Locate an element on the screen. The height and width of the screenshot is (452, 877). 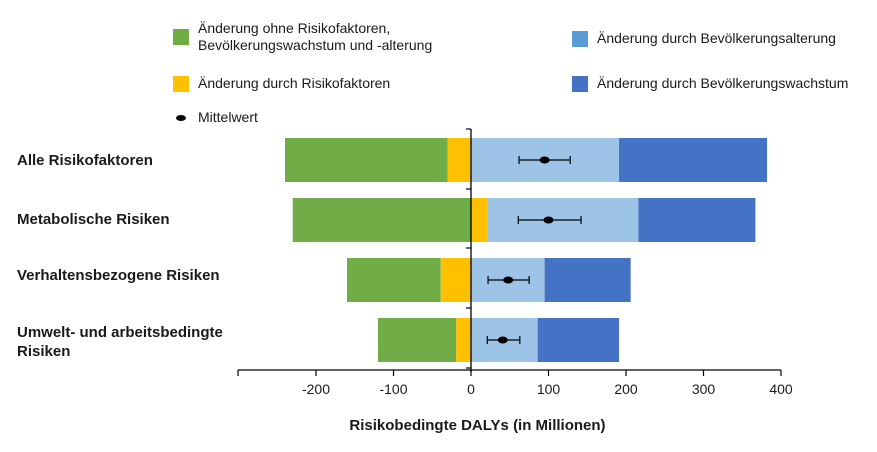
x-tick-label: 100 is located at coordinates (549, 389).